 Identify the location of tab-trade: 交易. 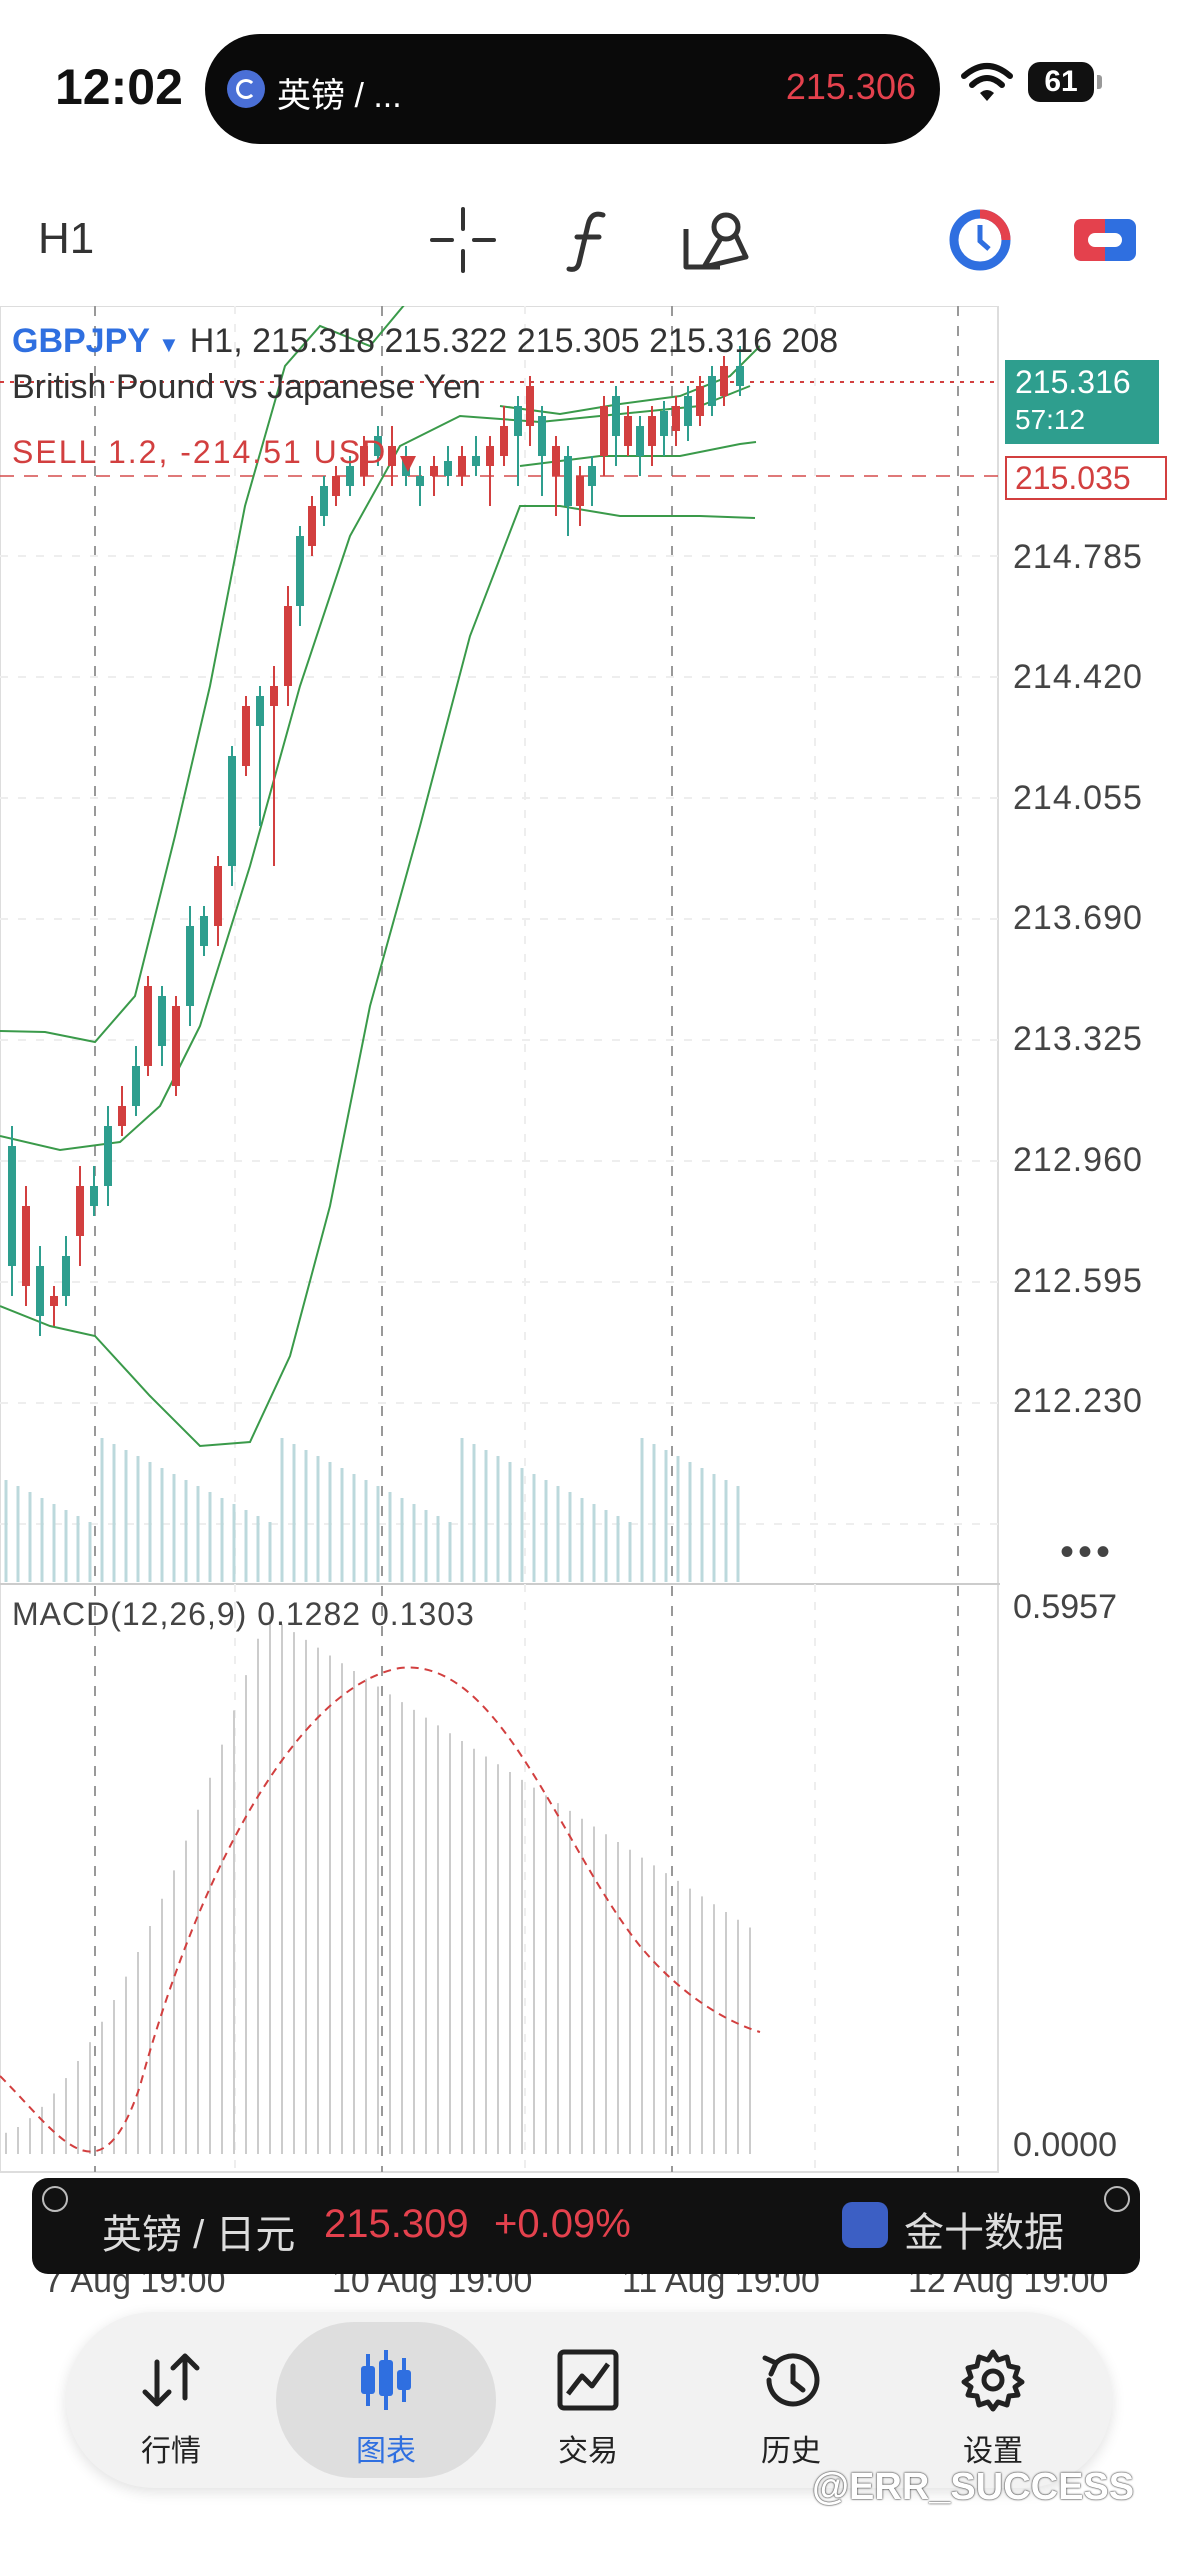
(588, 2400).